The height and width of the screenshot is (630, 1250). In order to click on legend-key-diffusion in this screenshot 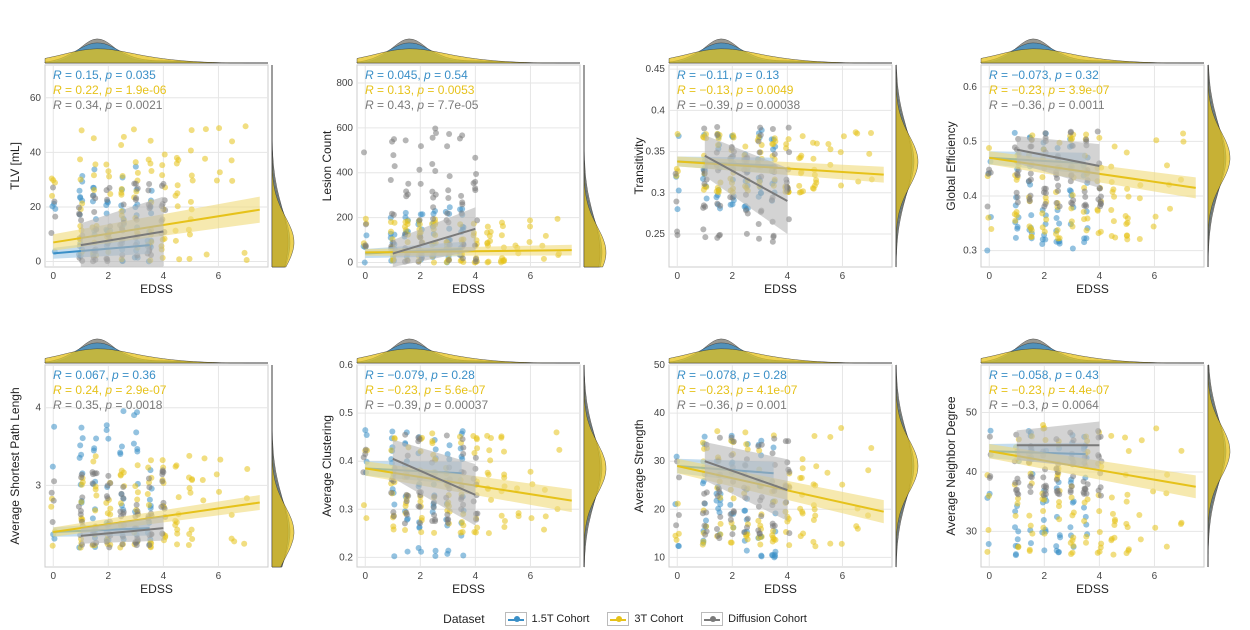, I will do `click(712, 619)`.